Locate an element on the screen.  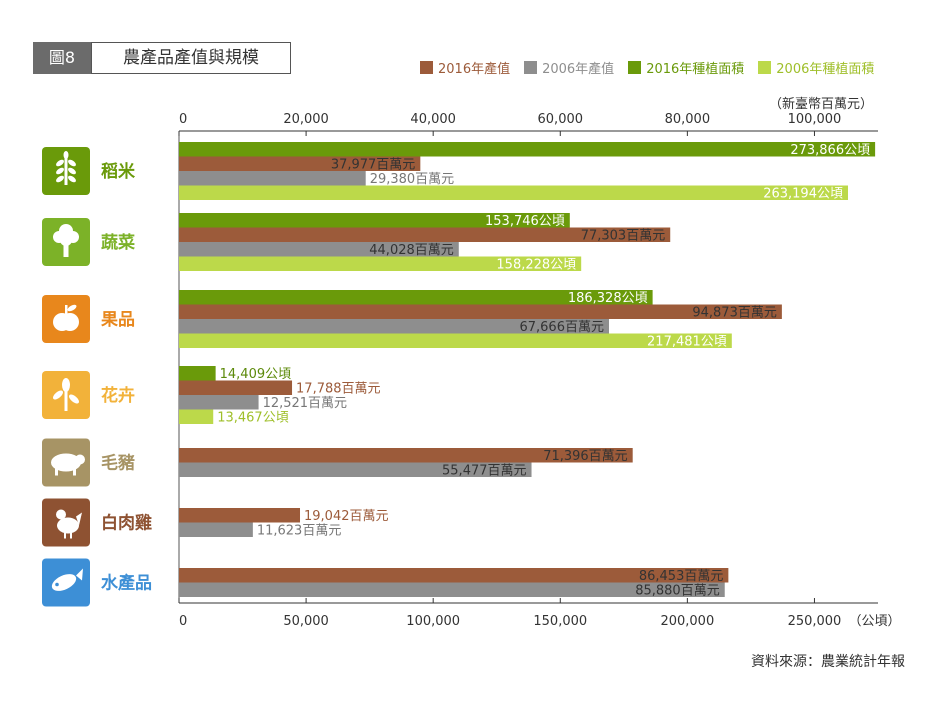
figure-title: 農產品產值與規模 is located at coordinates (191, 58).